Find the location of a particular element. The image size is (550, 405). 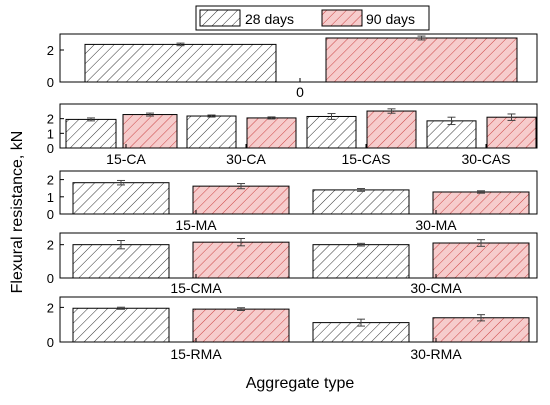

category-label: 15-MA is located at coordinates (196, 225).